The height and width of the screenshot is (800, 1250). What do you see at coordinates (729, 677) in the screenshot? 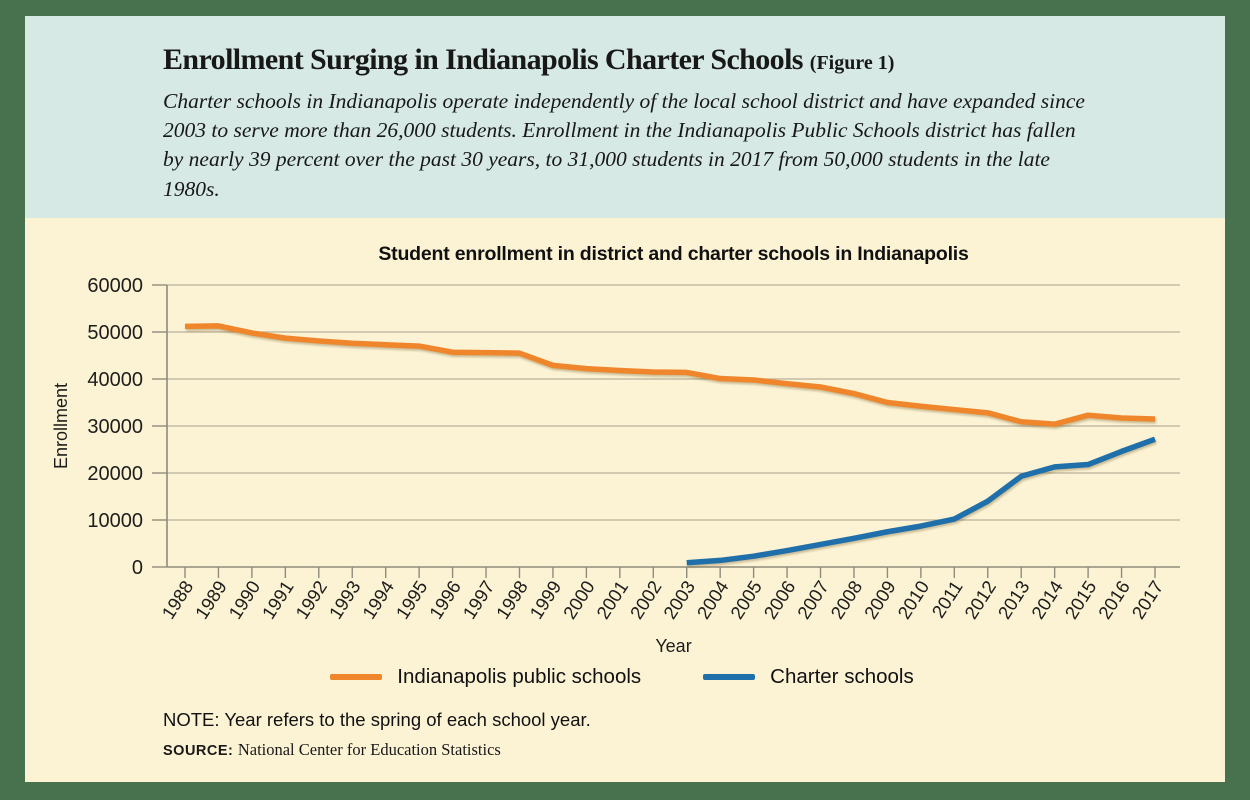
I see `legend-swatch-charter-schools` at bounding box center [729, 677].